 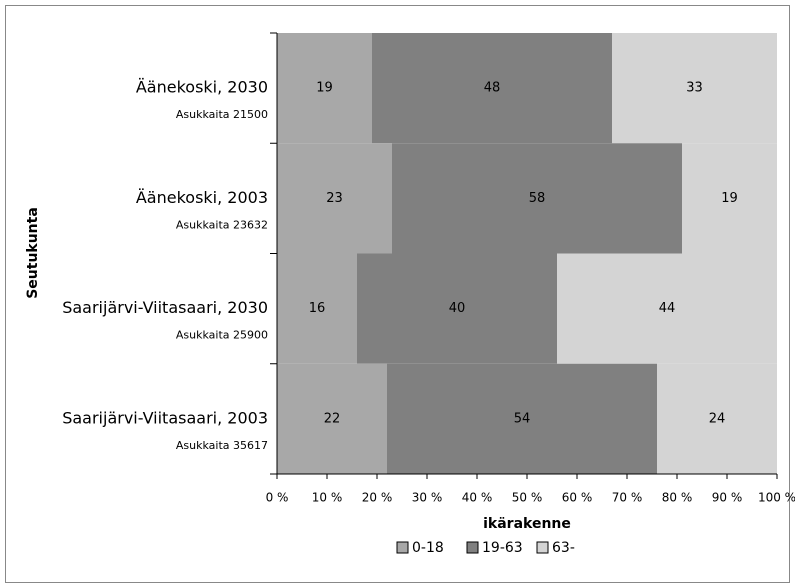 I want to click on data-label: 48, so click(x=492, y=88).